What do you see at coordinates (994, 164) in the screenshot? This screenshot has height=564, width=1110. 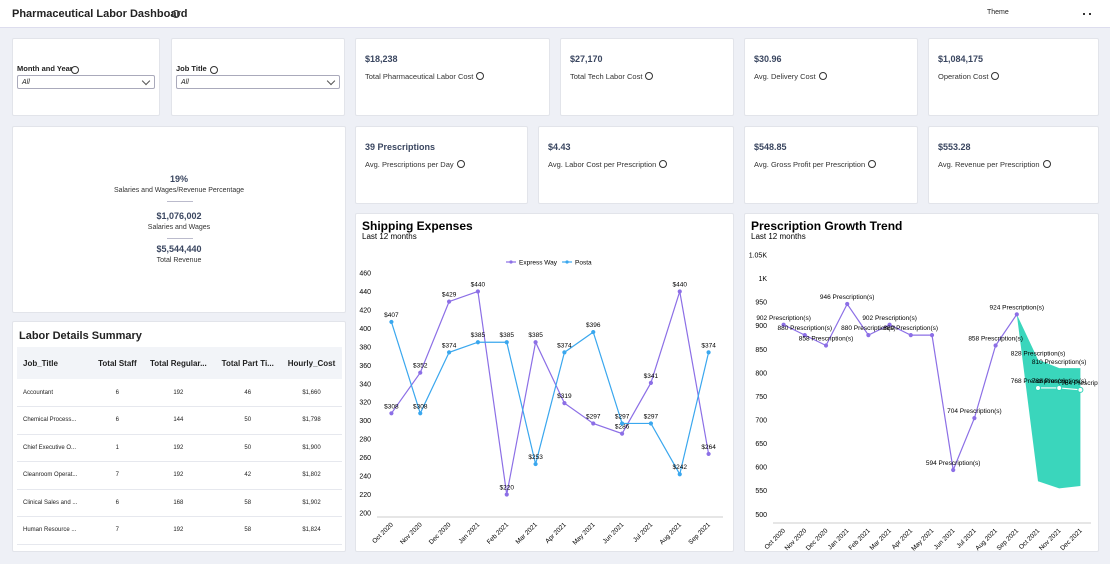 I see `kpi-label: Avg. Revenue per Prescription` at bounding box center [994, 164].